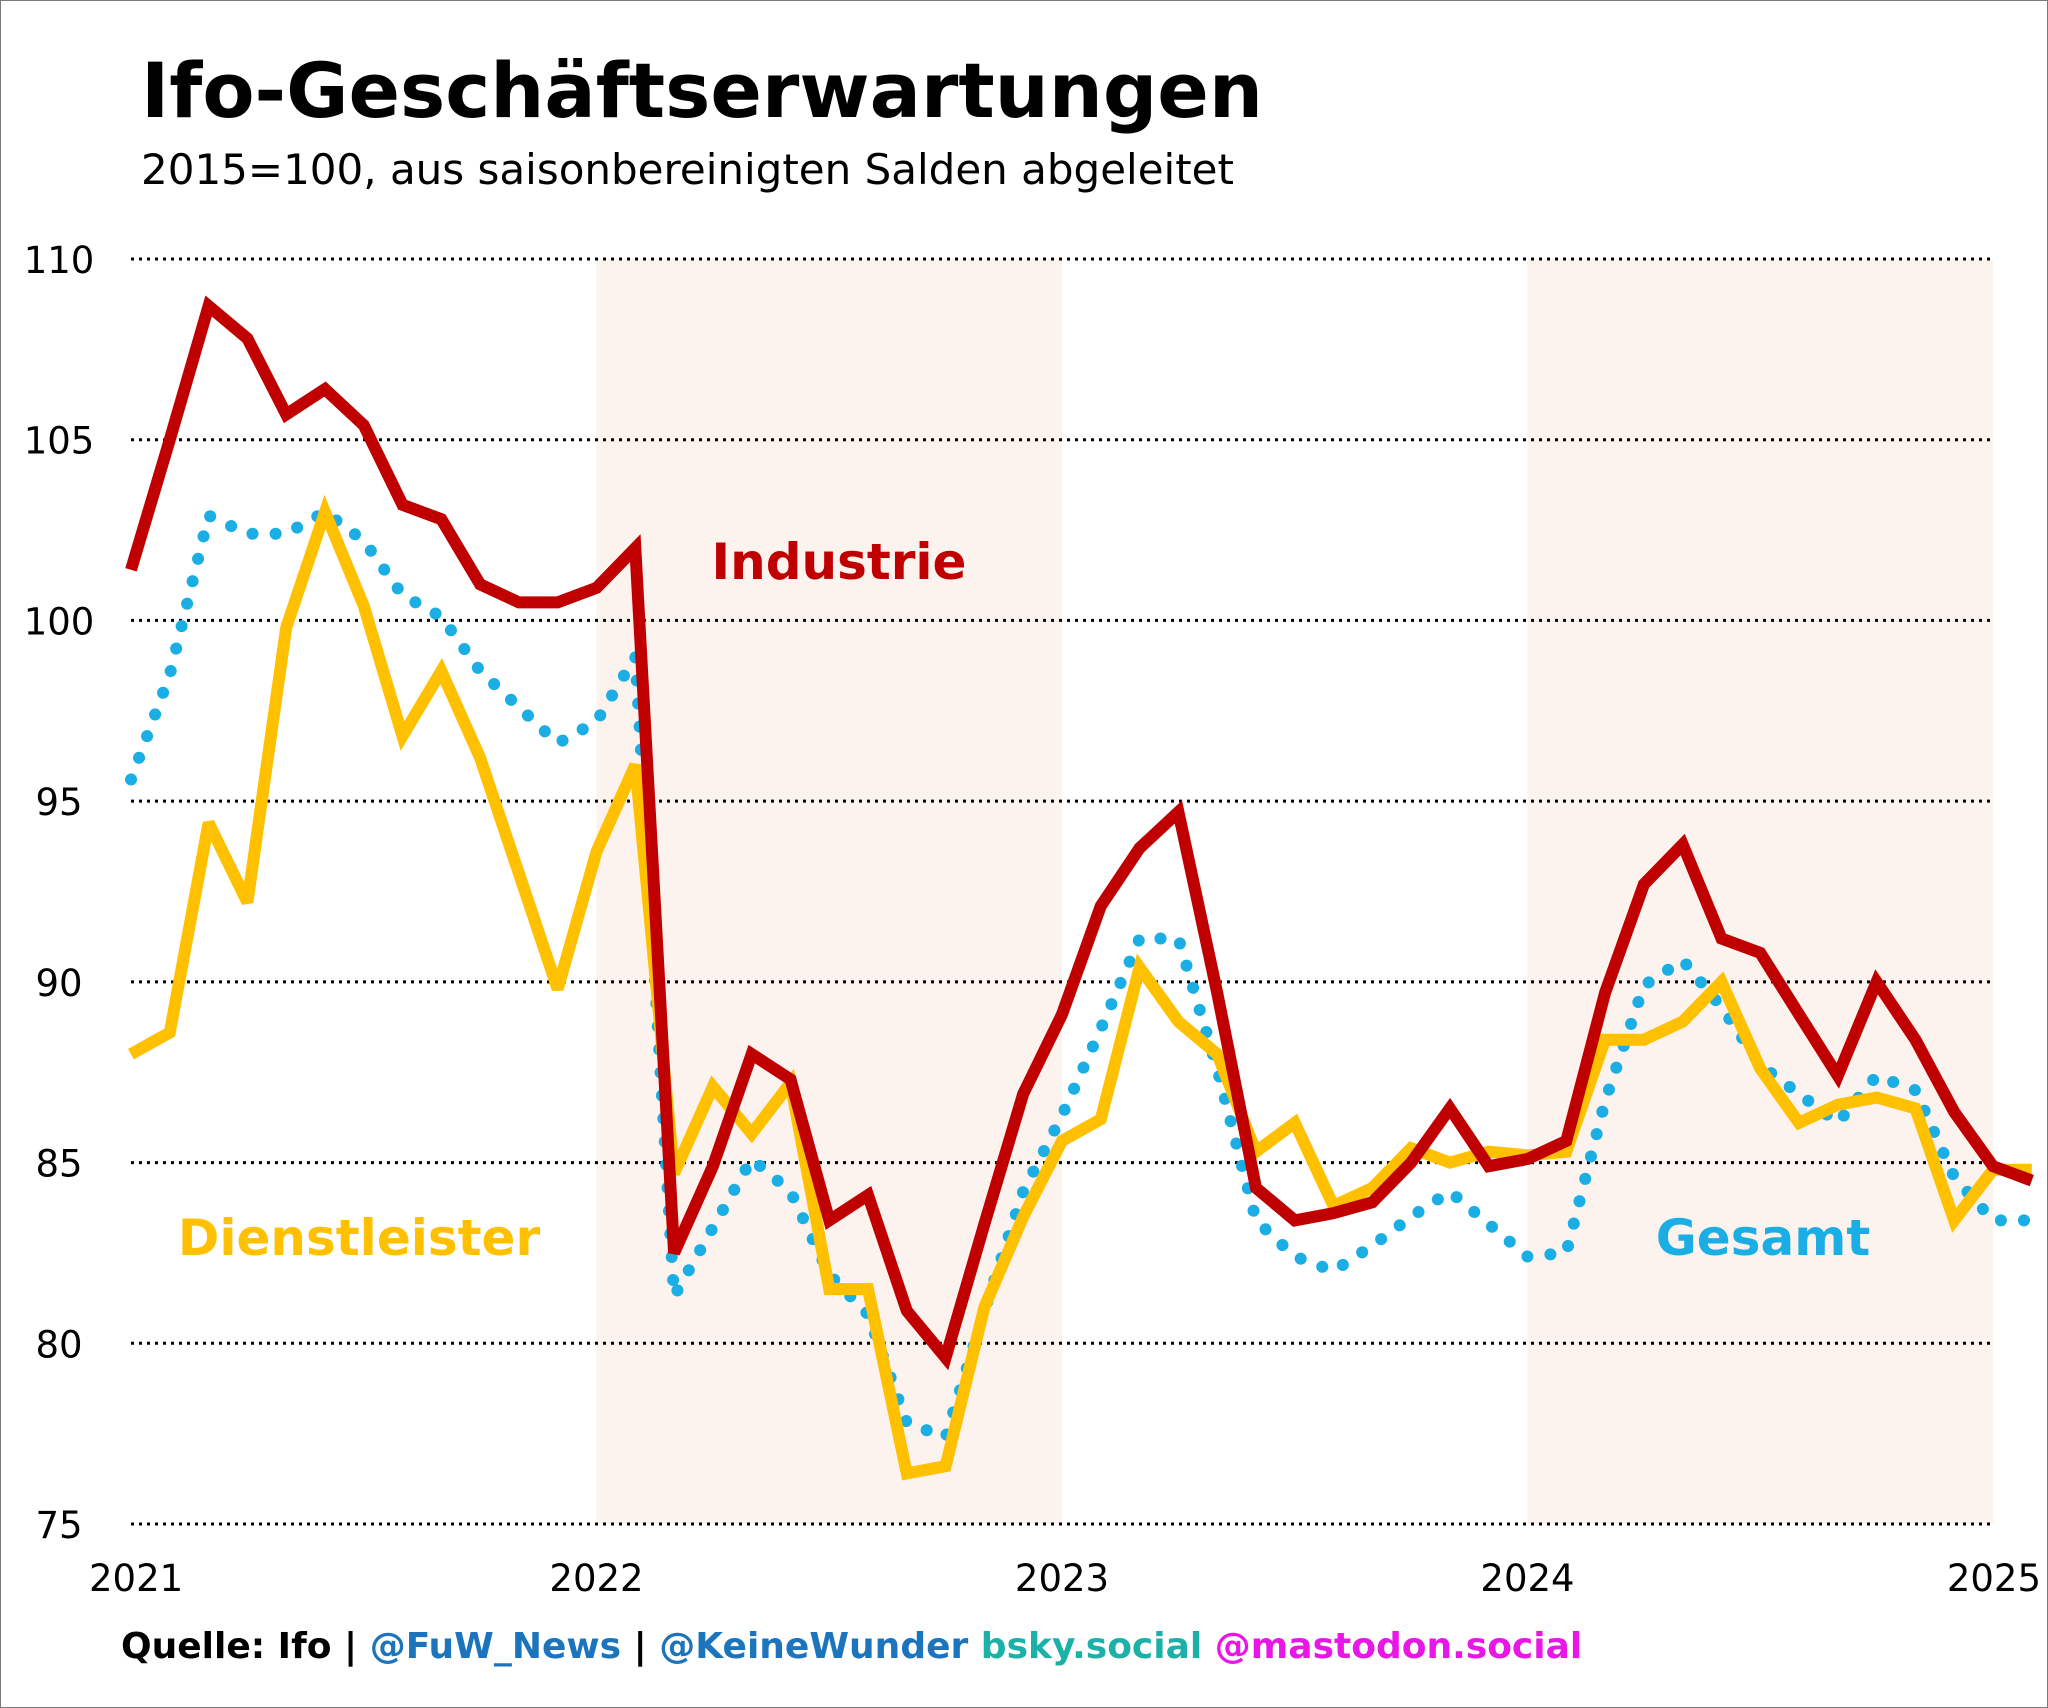 The height and width of the screenshot is (1708, 2048). What do you see at coordinates (59, 260) in the screenshot?
I see `y-tick-label: 110` at bounding box center [59, 260].